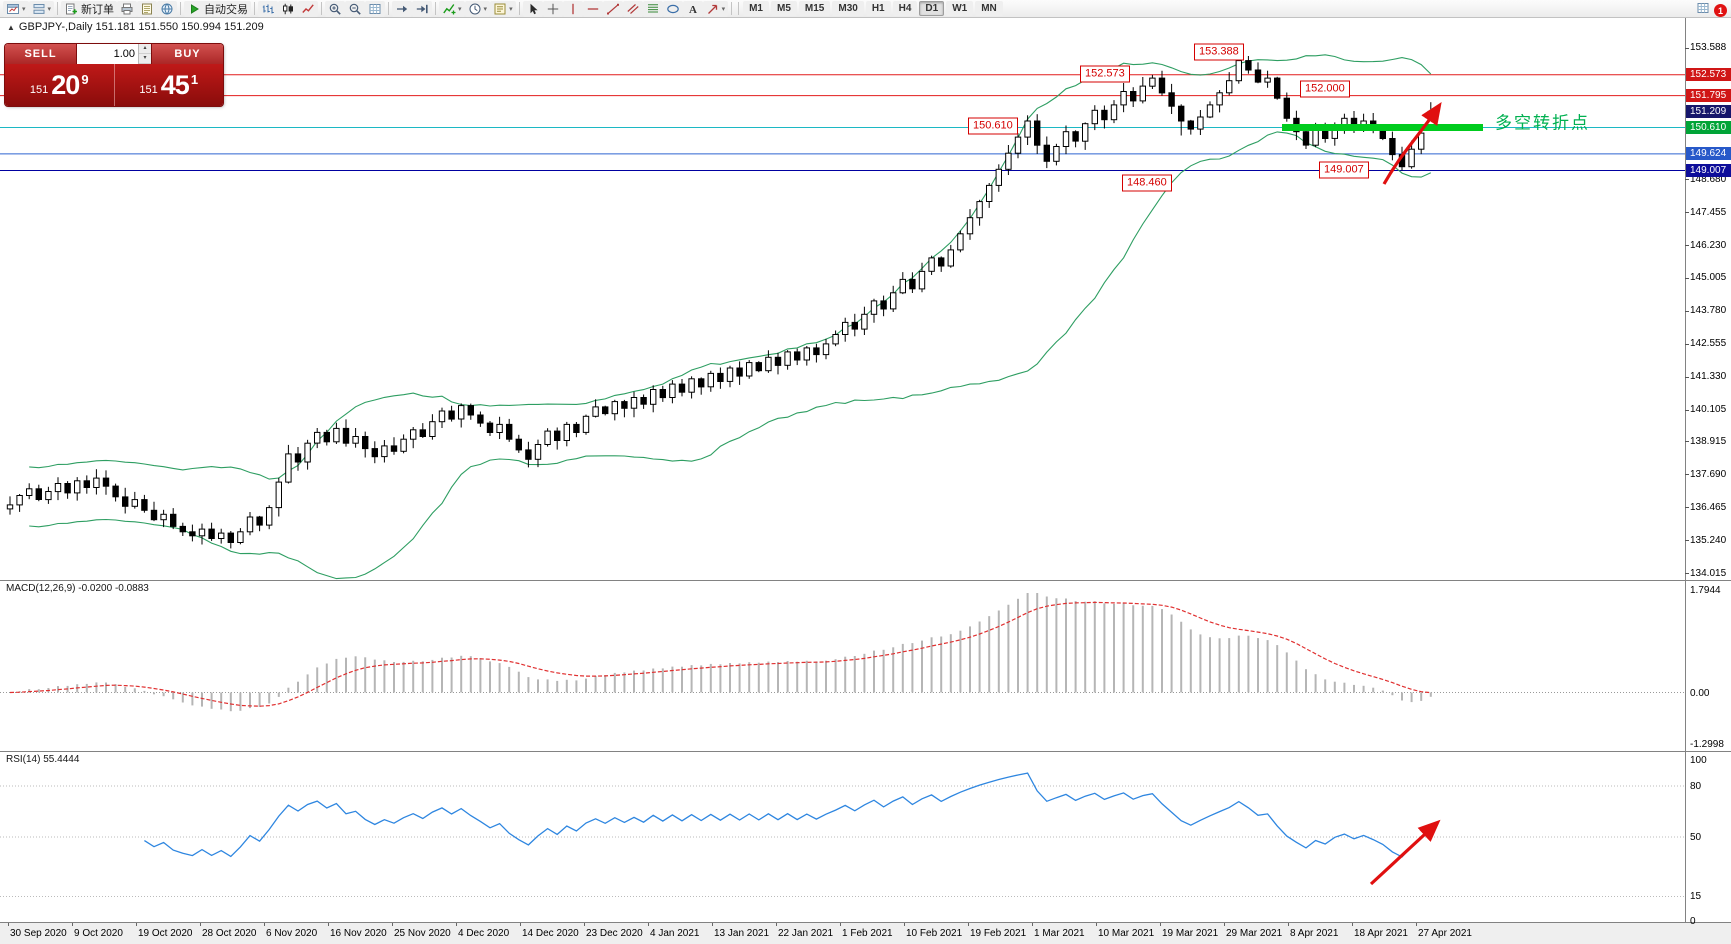 The image size is (1731, 944). What do you see at coordinates (878, 8) in the screenshot?
I see `timeframe-h1-button: H1` at bounding box center [878, 8].